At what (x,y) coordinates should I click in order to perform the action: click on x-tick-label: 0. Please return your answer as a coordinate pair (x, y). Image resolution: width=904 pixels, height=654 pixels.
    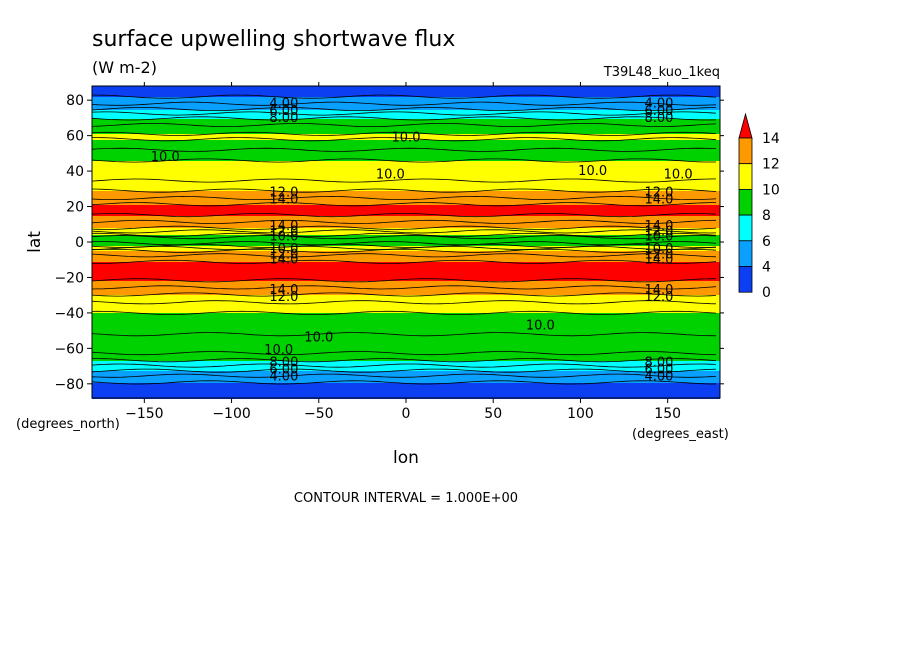
    Looking at the image, I should click on (406, 414).